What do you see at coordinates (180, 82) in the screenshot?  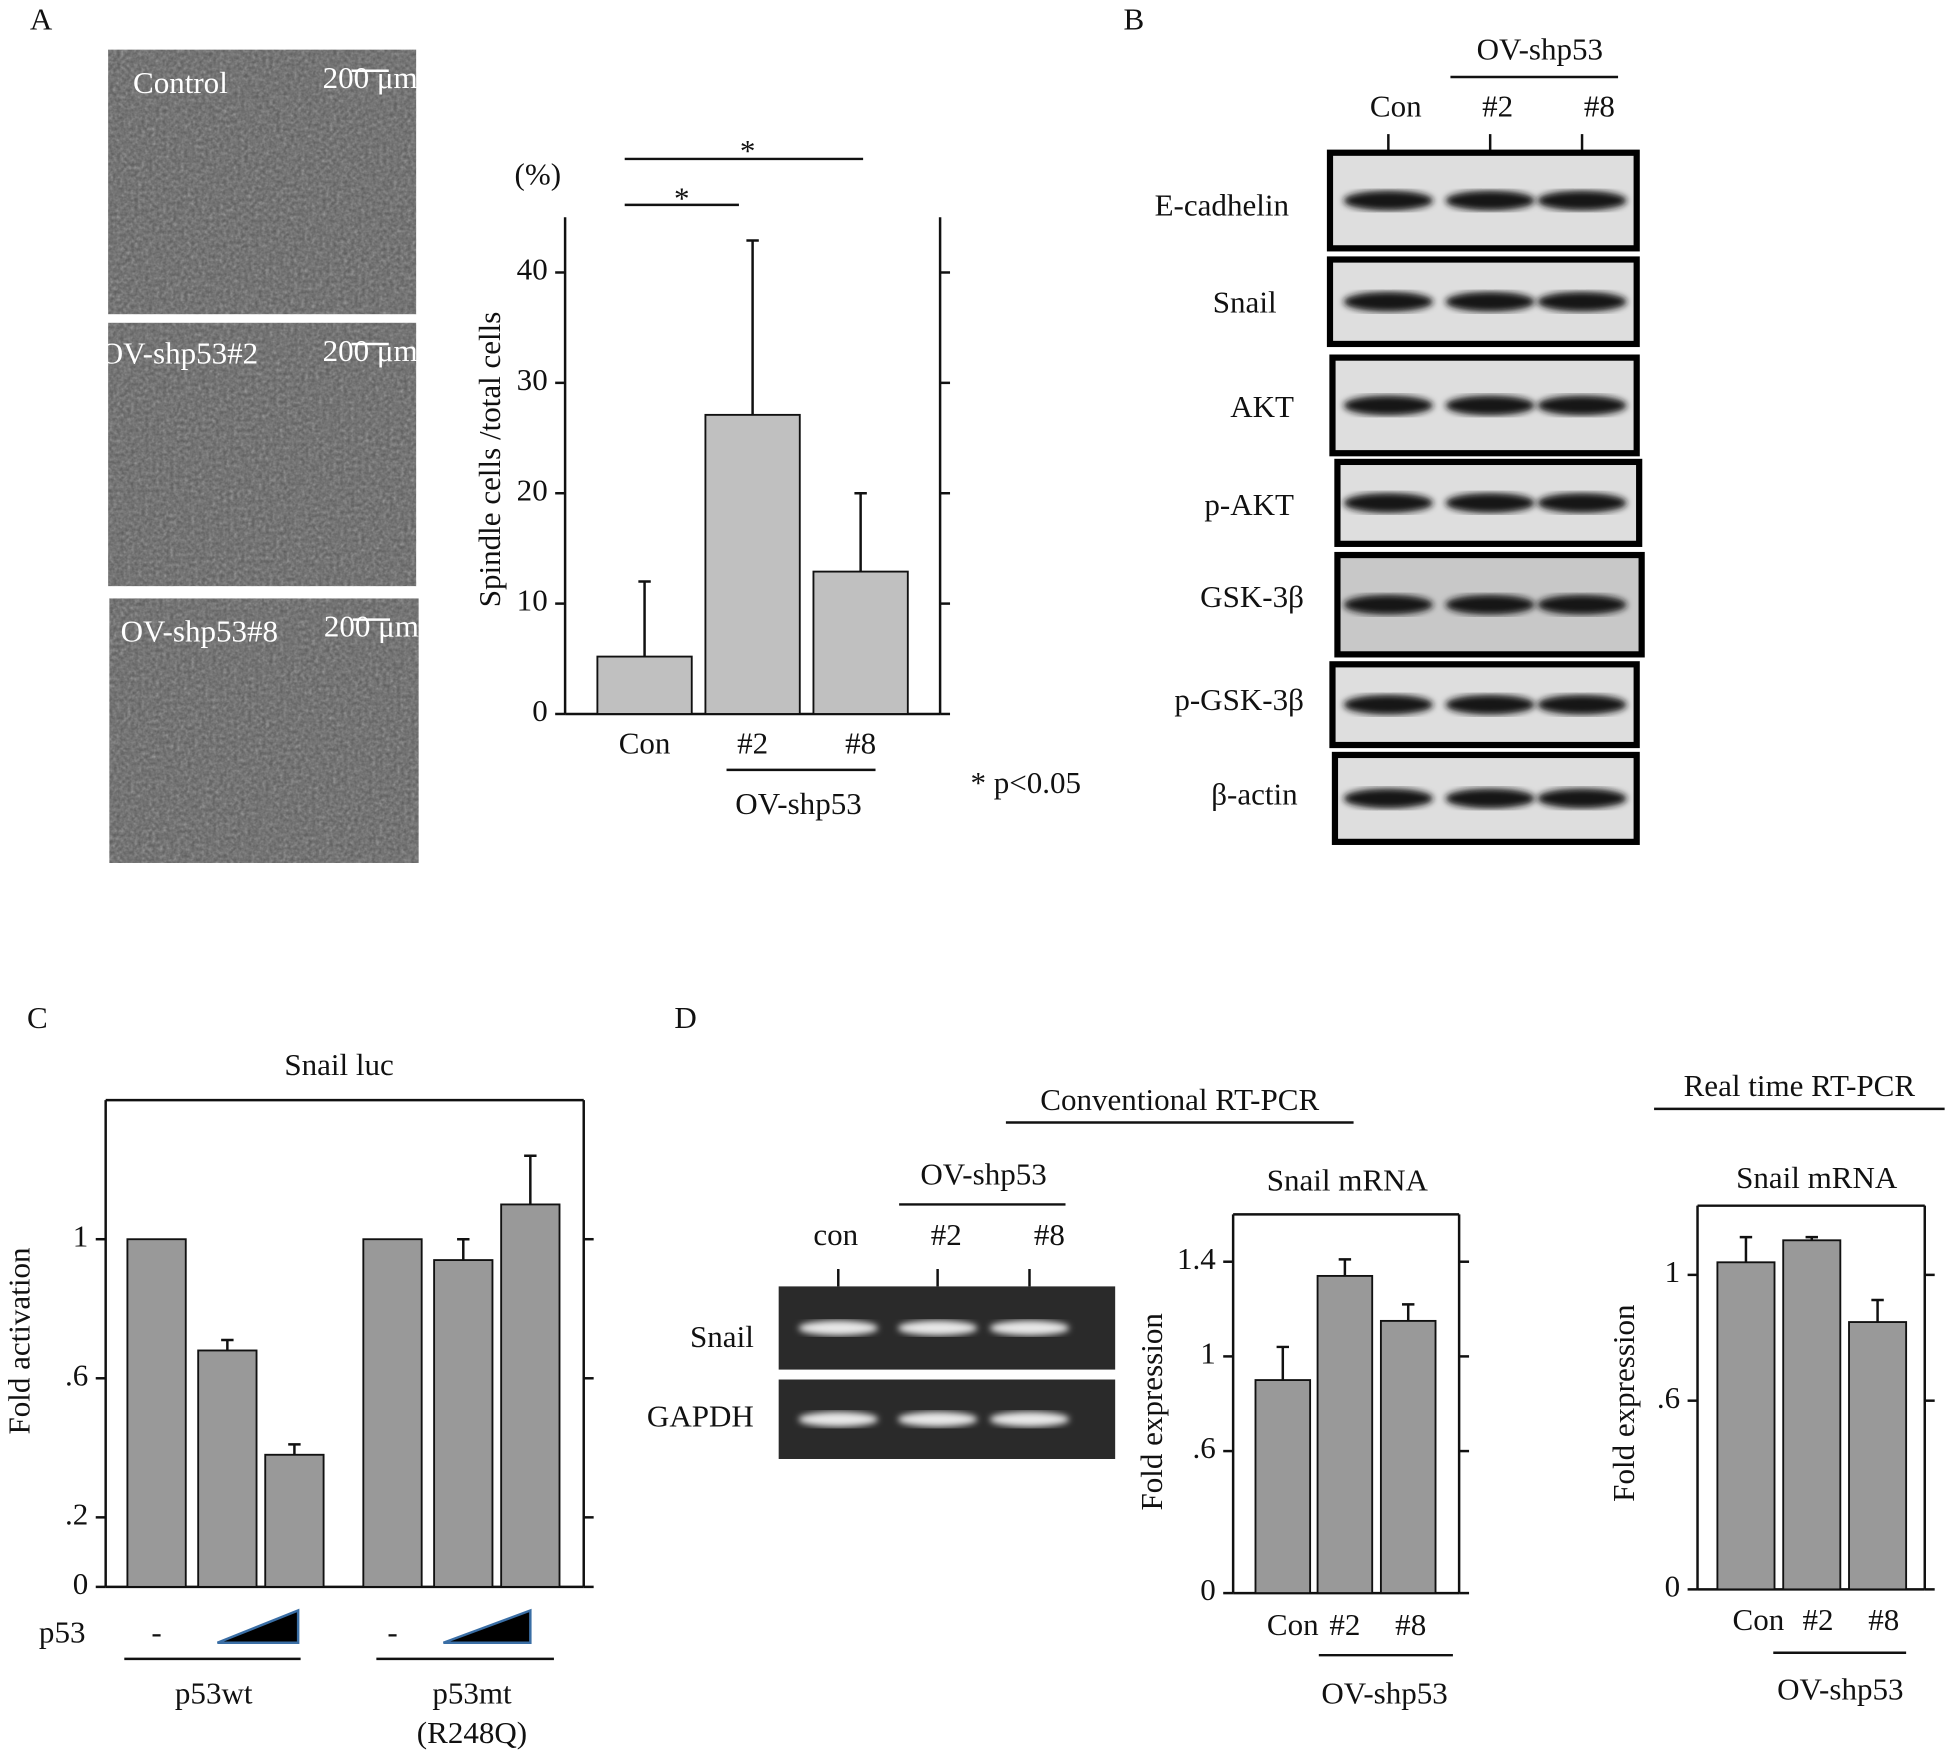 I see `micrograph-label: Control` at bounding box center [180, 82].